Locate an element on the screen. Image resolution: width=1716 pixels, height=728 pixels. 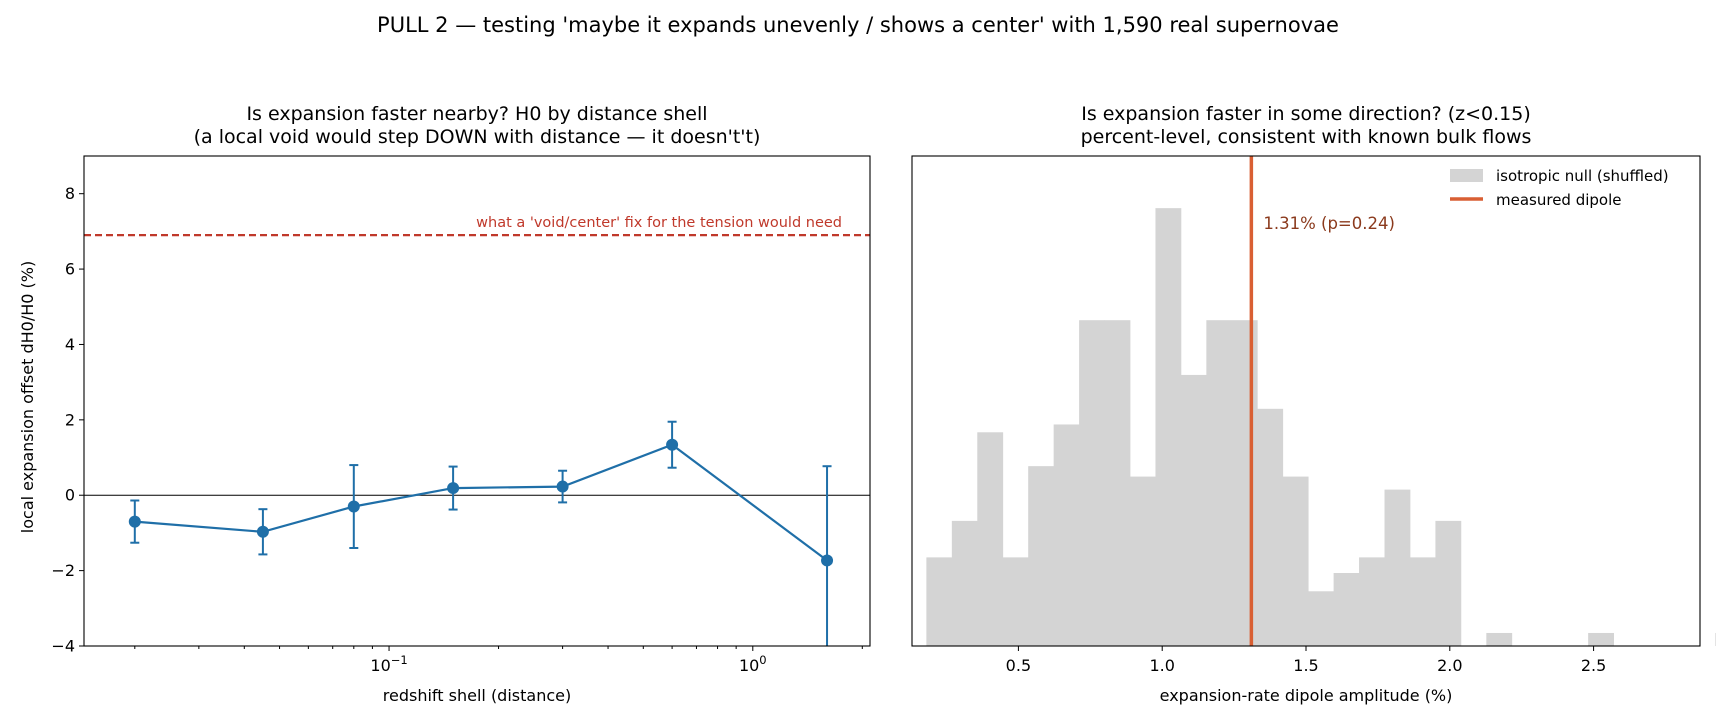
y-tick-label: −2 is located at coordinates (63, 570).